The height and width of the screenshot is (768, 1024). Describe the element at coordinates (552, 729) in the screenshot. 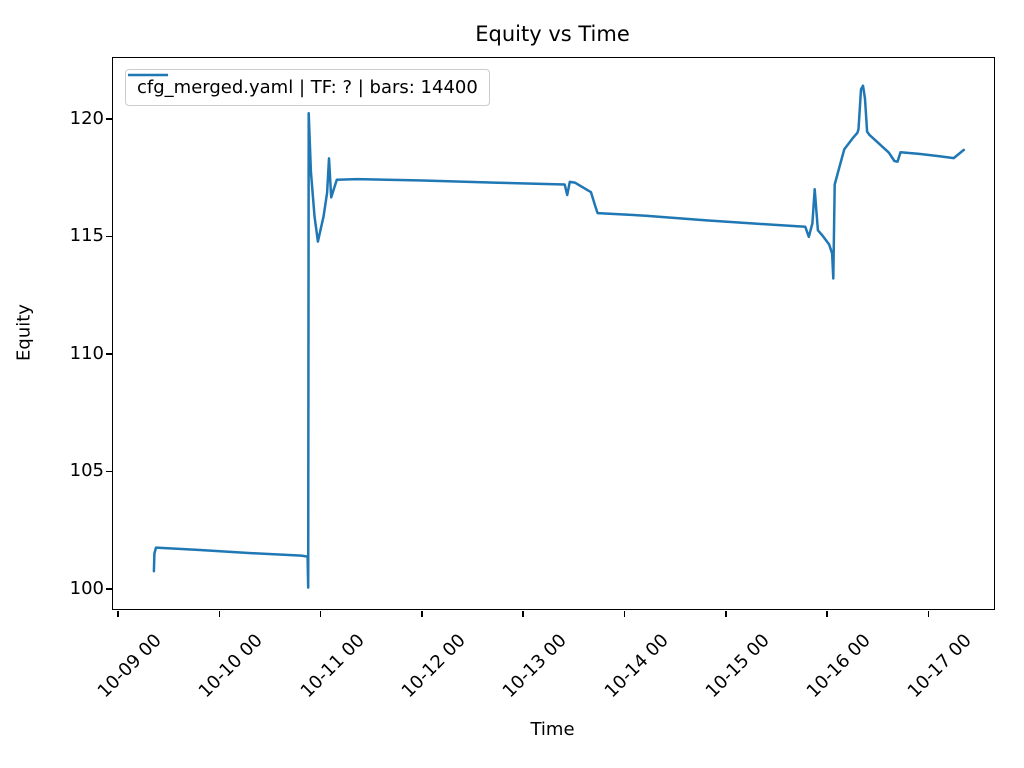

I see `x-axis-label: Time` at that location.